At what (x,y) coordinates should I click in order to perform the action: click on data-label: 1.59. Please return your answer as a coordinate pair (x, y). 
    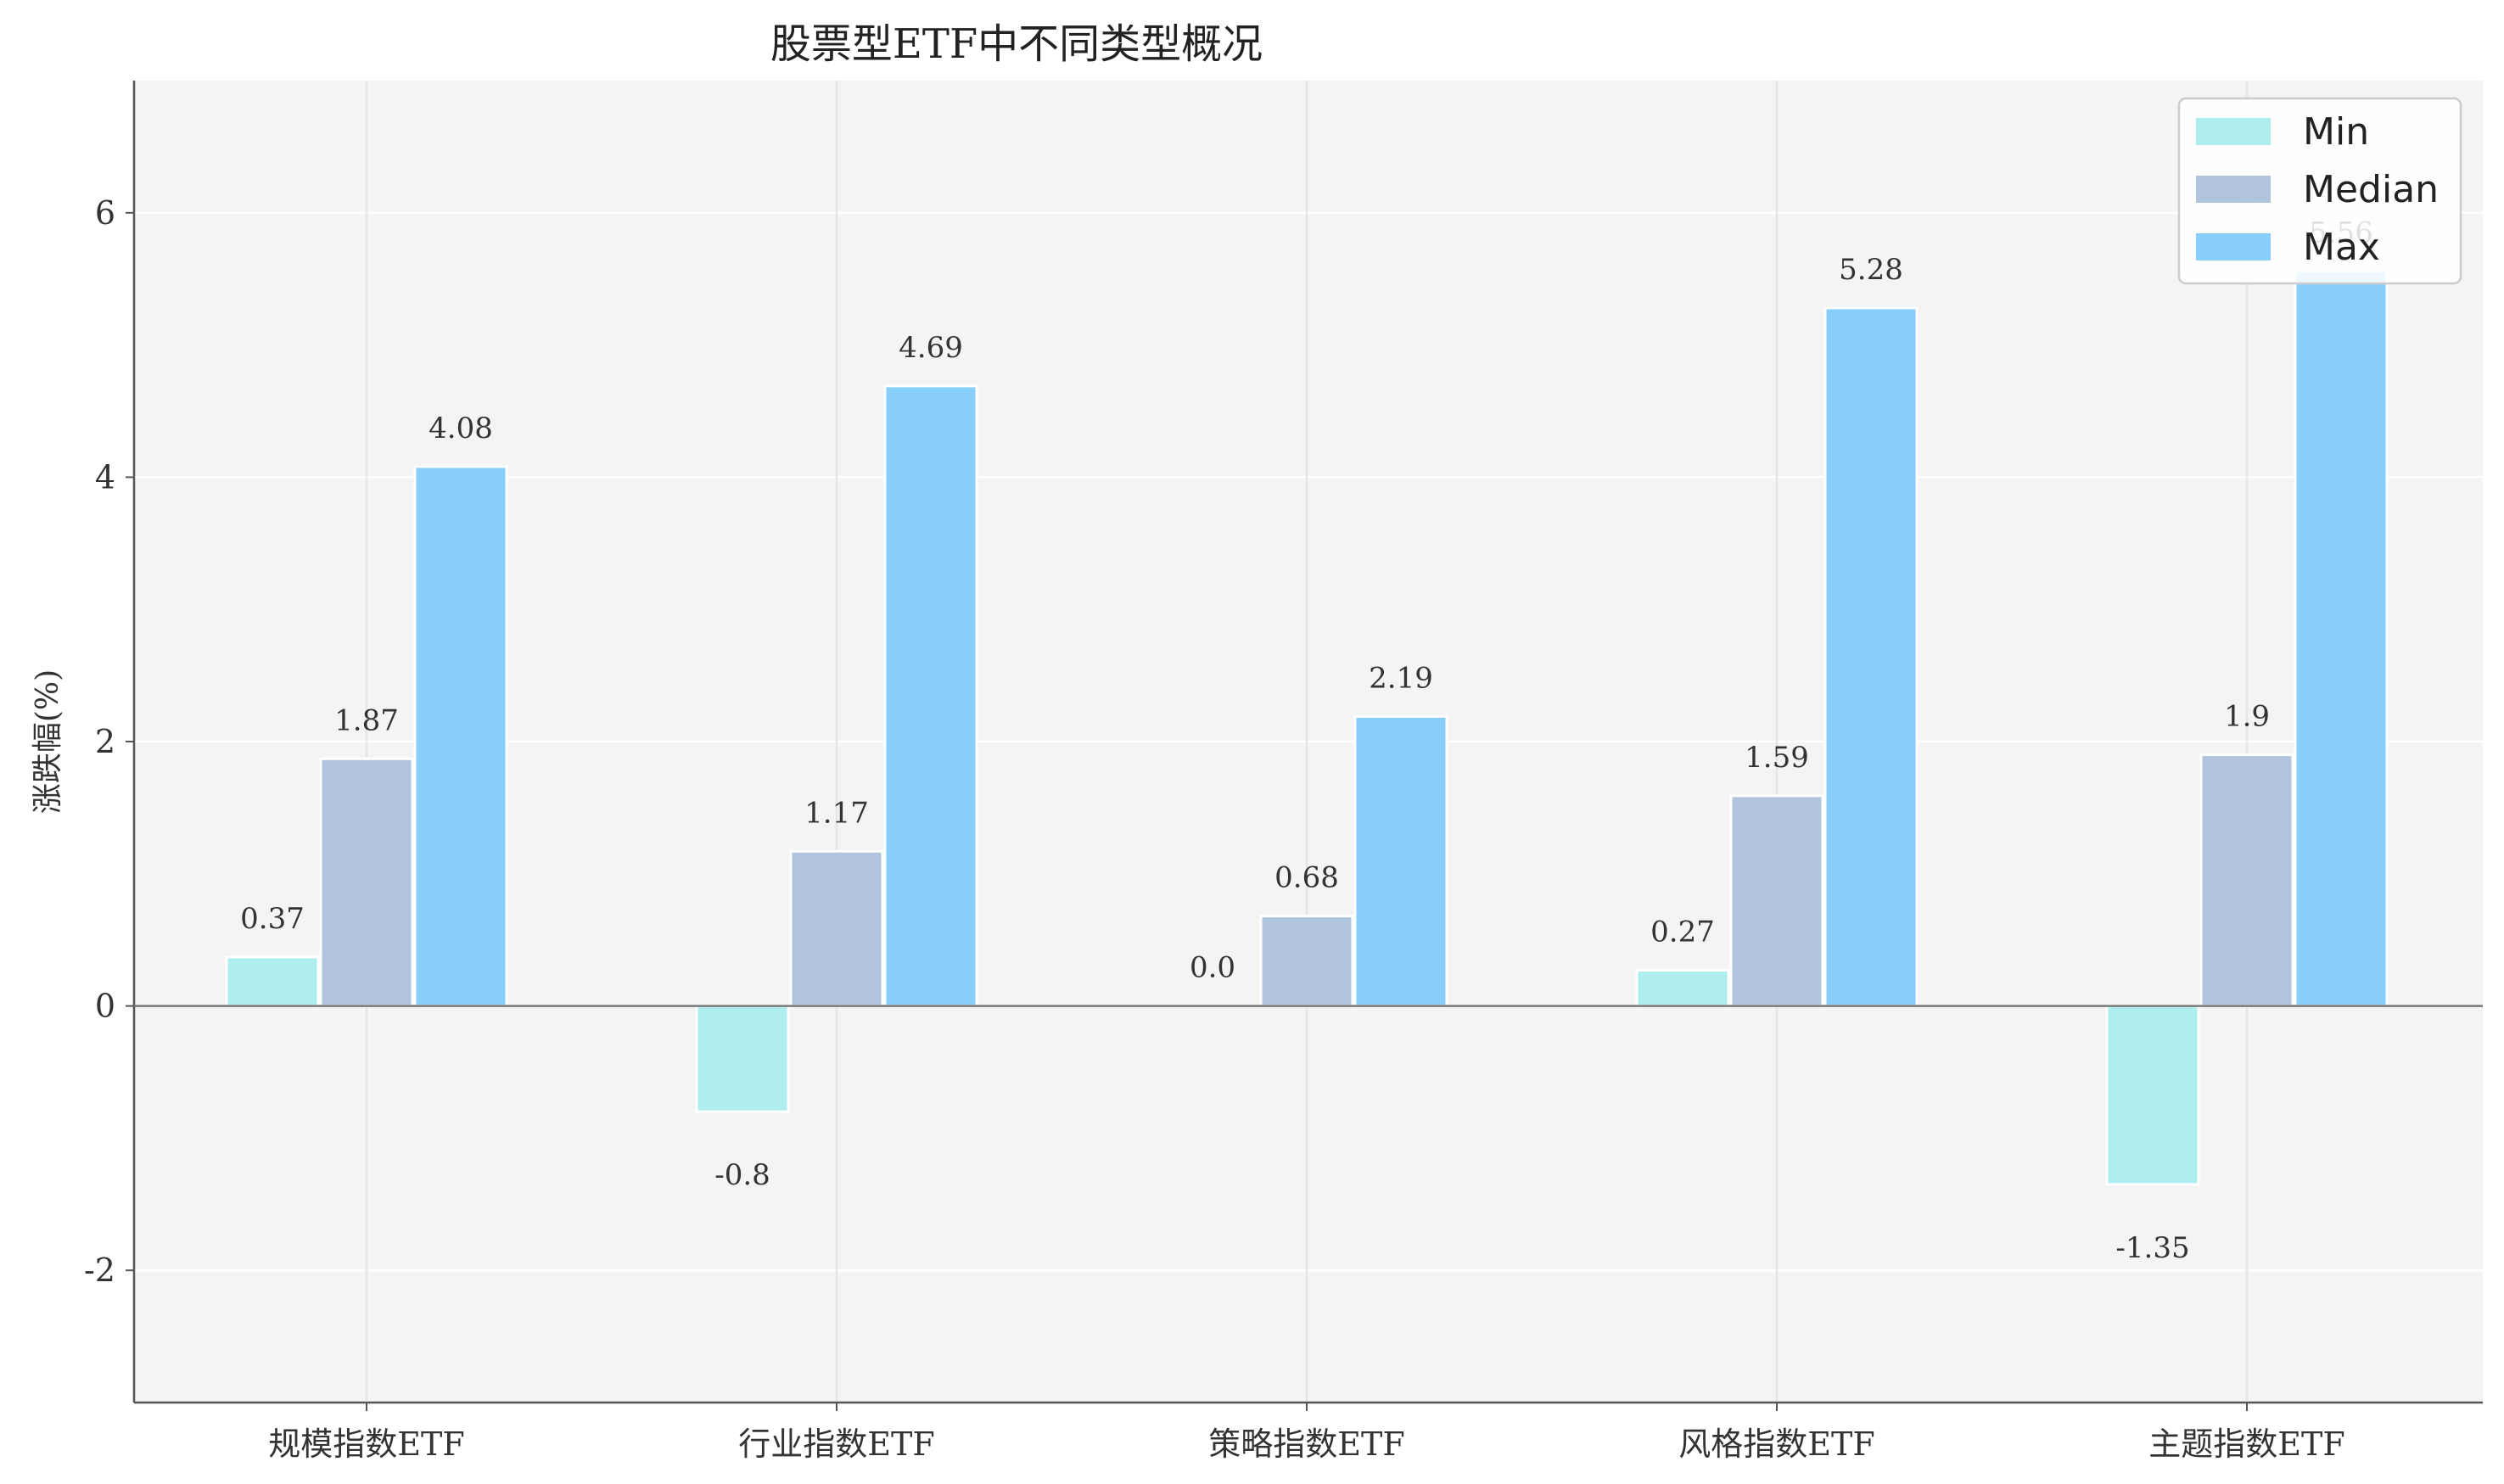
    Looking at the image, I should click on (1777, 758).